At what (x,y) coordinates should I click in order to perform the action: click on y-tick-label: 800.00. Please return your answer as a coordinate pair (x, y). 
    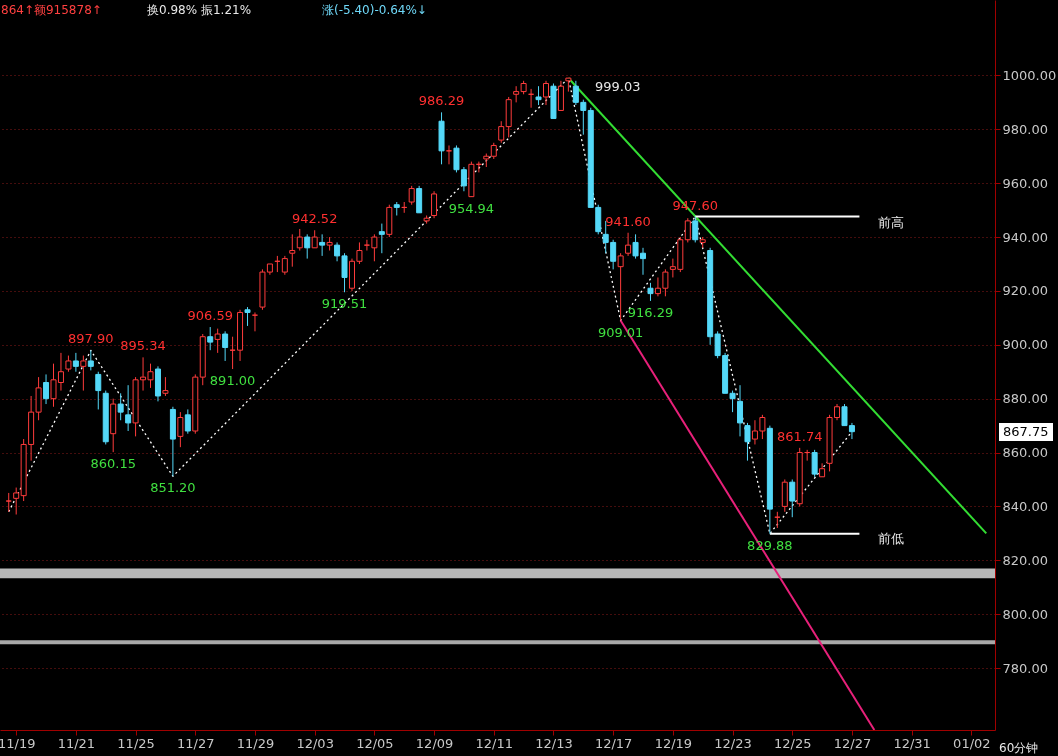
    Looking at the image, I should click on (1025, 614).